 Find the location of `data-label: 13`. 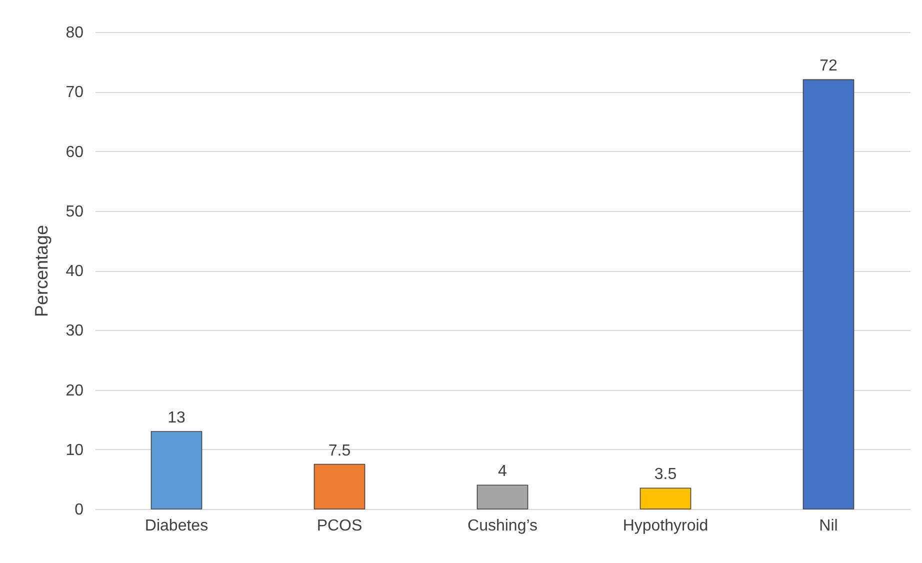

data-label: 13 is located at coordinates (177, 417).